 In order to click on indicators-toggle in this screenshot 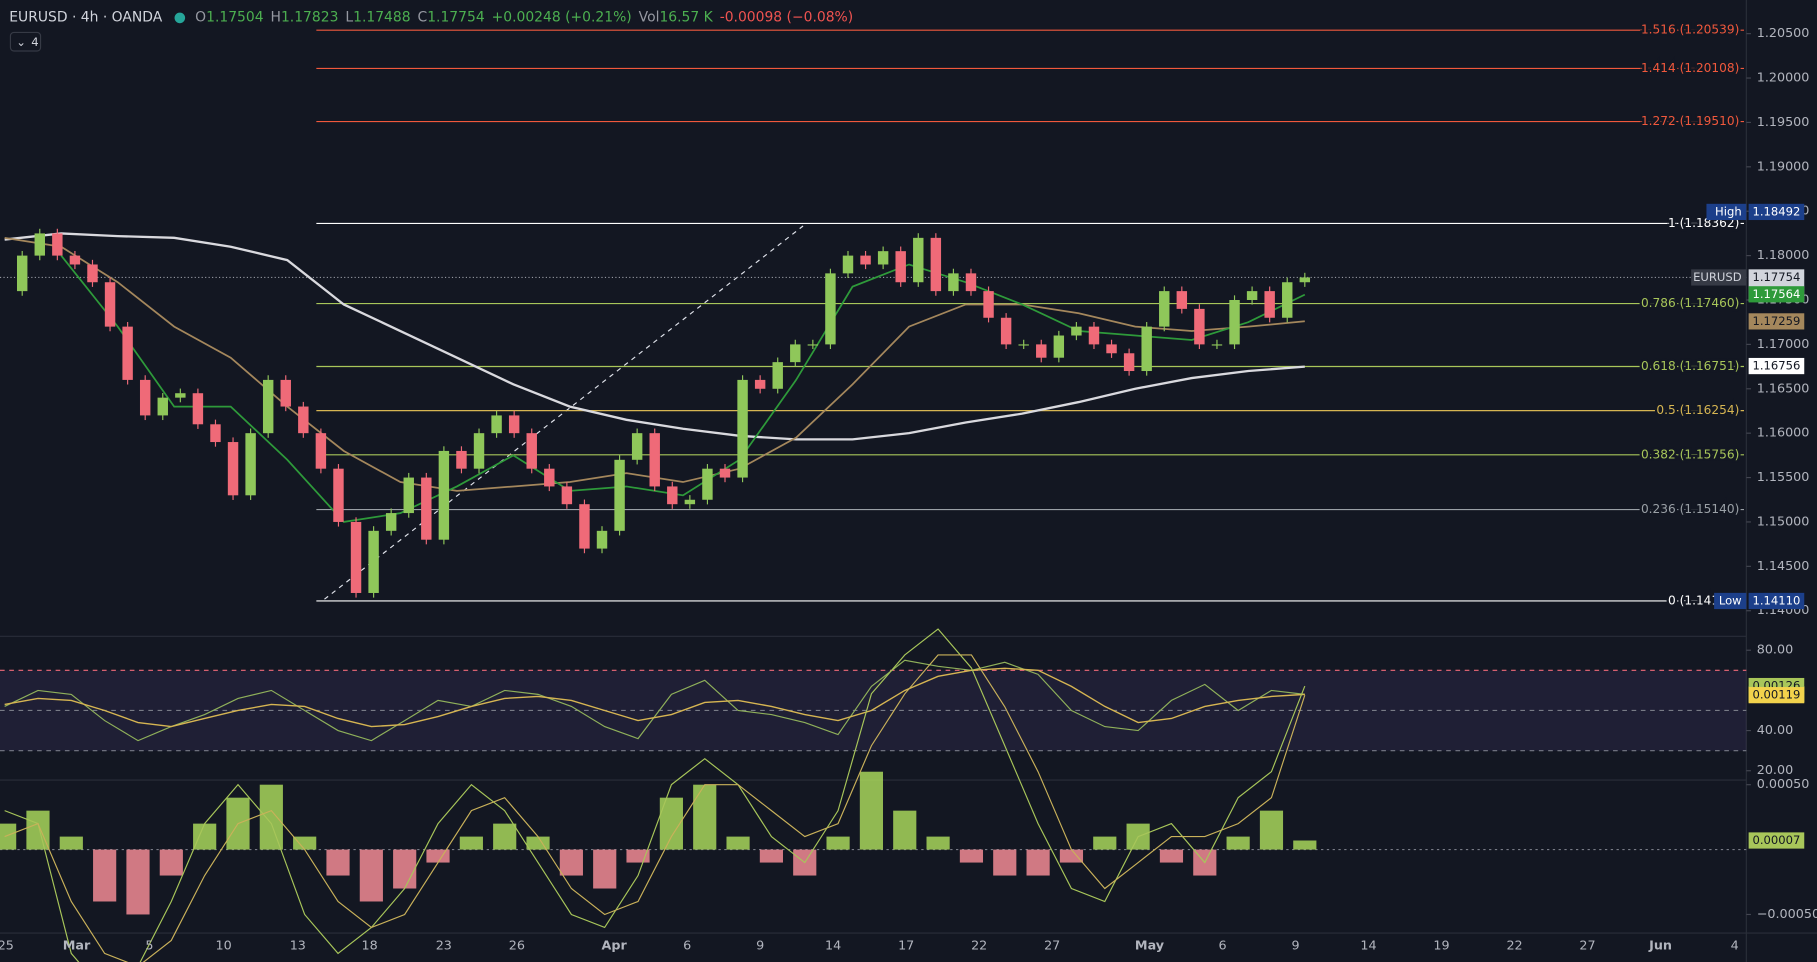, I will do `click(25, 41)`.